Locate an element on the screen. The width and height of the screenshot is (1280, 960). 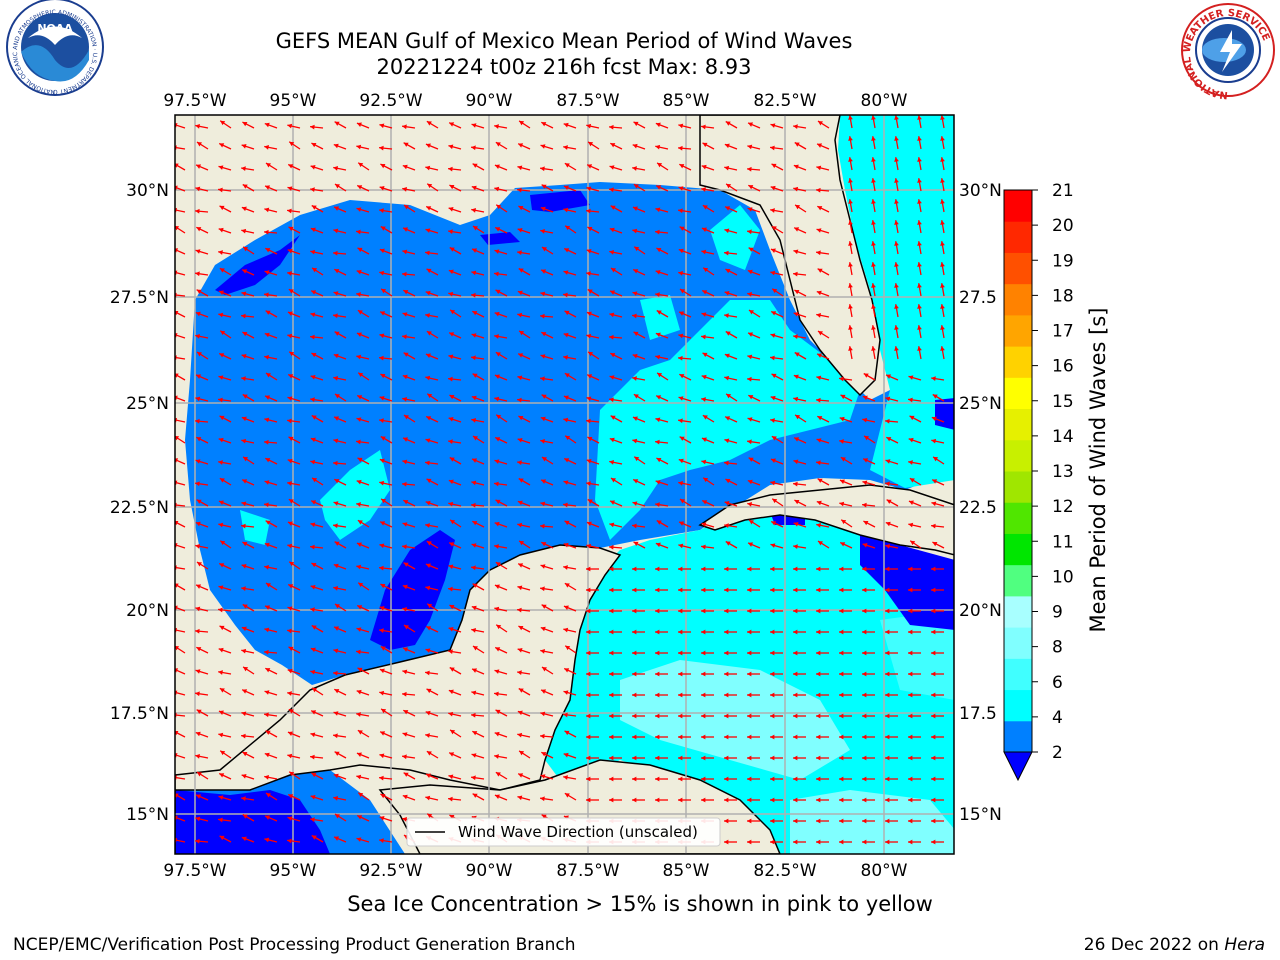
lat-tick-right: 22.5 is located at coordinates (978, 508).